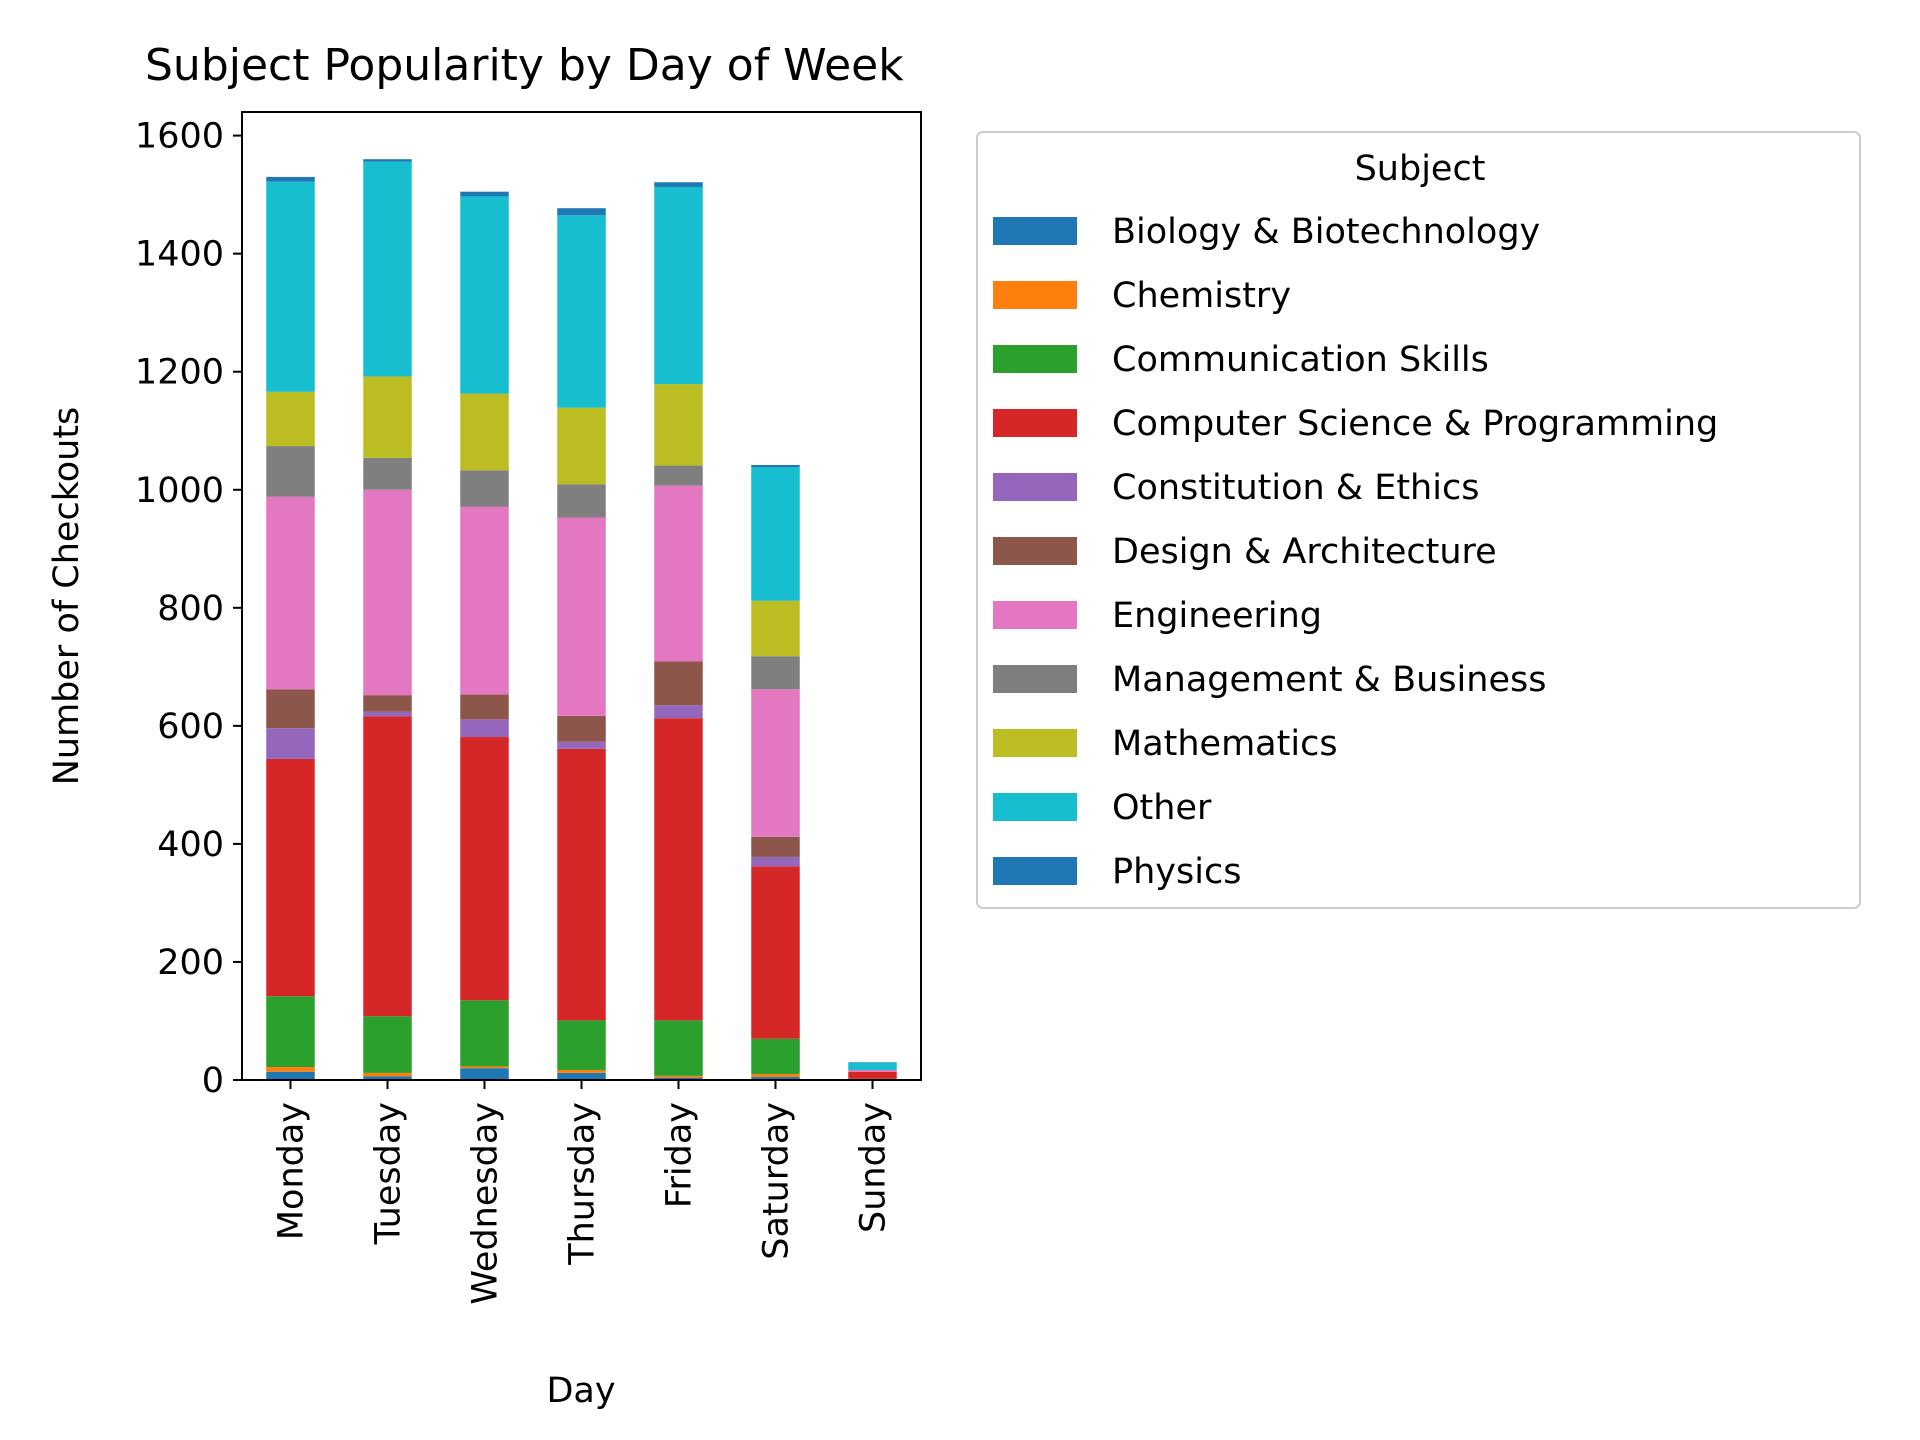  I want to click on y-tick-label: 1000, so click(179, 491).